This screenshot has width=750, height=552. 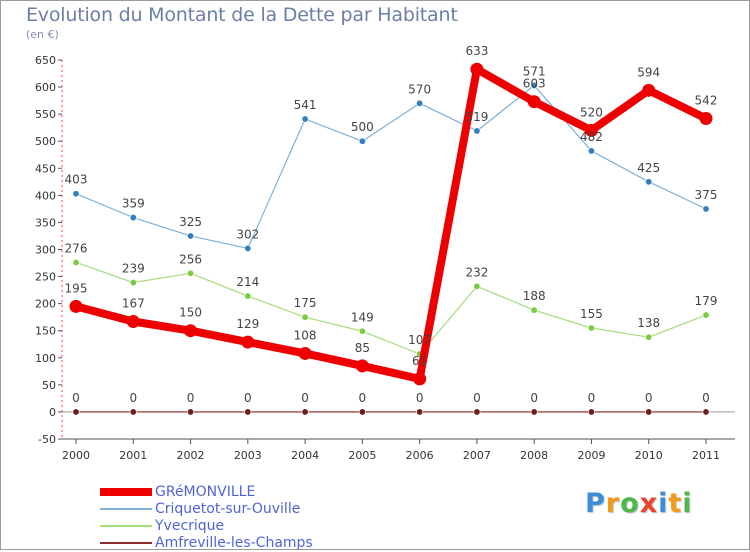 What do you see at coordinates (228, 509) in the screenshot?
I see `legend-label: Criquetot-sur-Ouville` at bounding box center [228, 509].